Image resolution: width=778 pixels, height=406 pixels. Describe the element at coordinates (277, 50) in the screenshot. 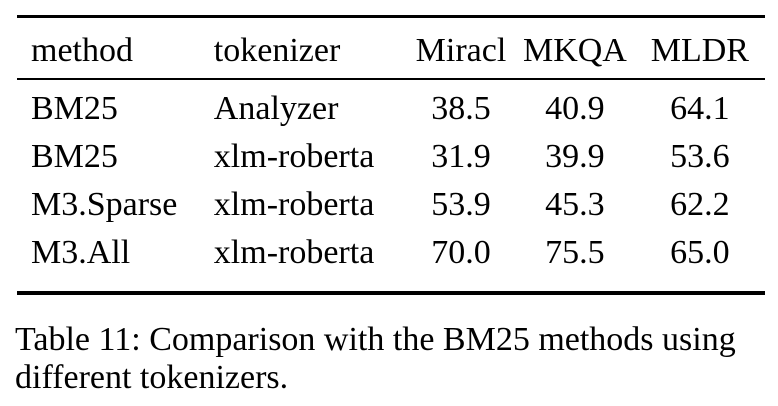

I see `col-header-tokenizer: tokenizer` at that location.